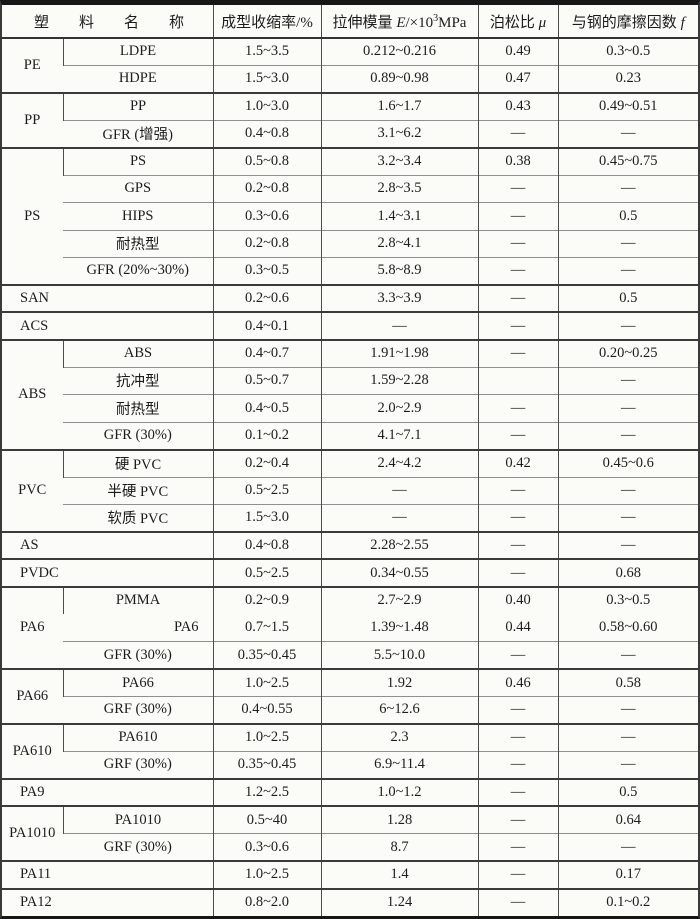 The image size is (700, 919). Describe the element at coordinates (108, 792) in the screenshot. I see `plastic-name-cell: PA9` at that location.